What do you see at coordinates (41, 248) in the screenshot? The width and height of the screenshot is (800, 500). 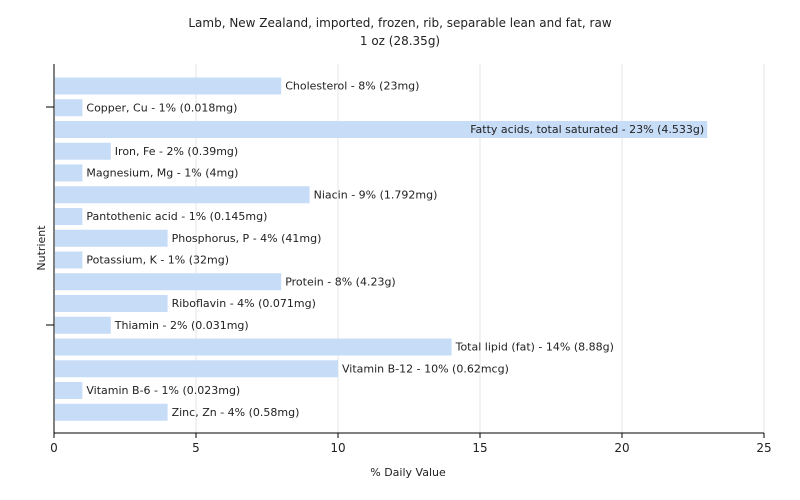 I see `y-axis-label: Nutrient` at bounding box center [41, 248].